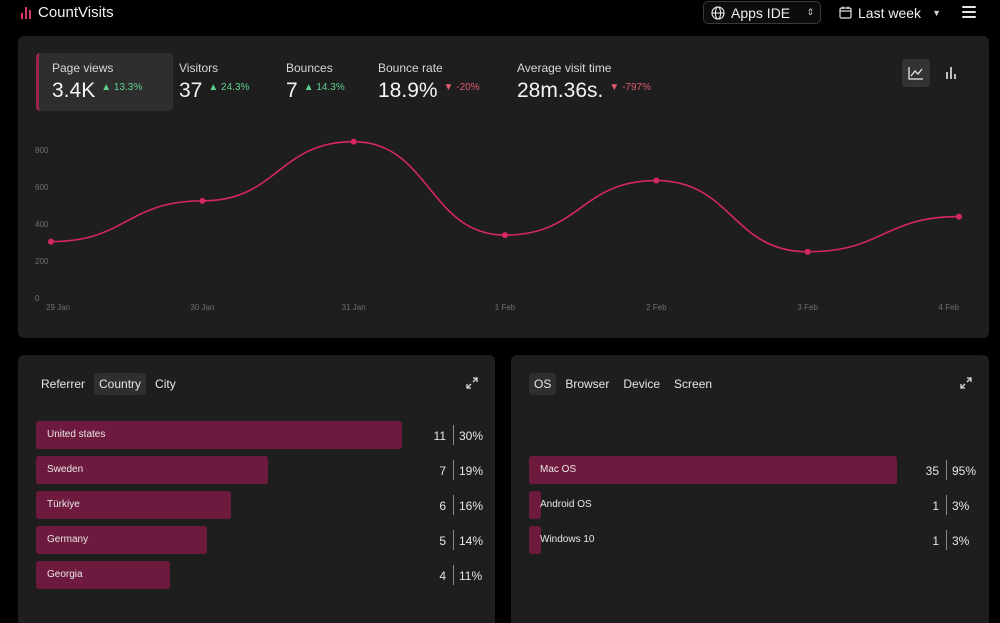 The width and height of the screenshot is (1000, 623). What do you see at coordinates (935, 506) in the screenshot?
I see `item-count: 1` at bounding box center [935, 506].